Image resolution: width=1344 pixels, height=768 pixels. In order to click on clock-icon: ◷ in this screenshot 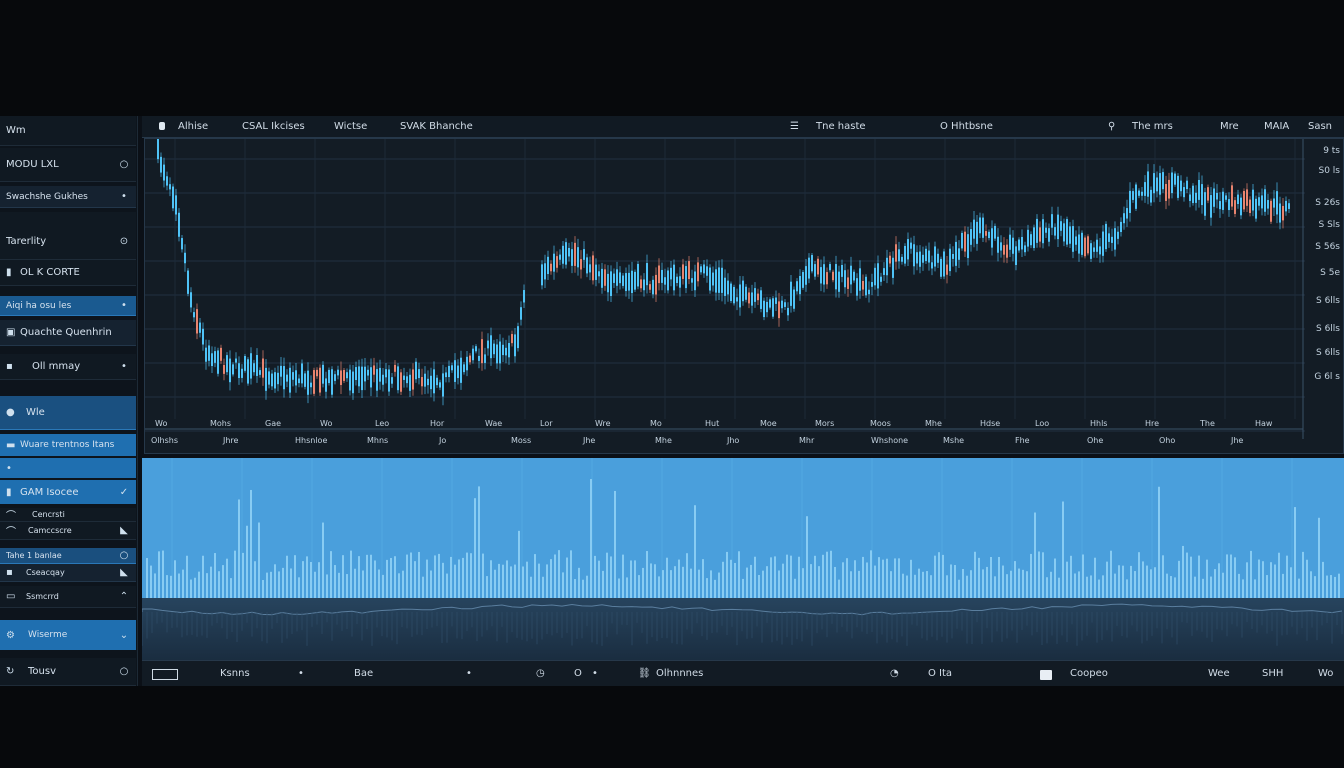, I will do `click(540, 673)`.